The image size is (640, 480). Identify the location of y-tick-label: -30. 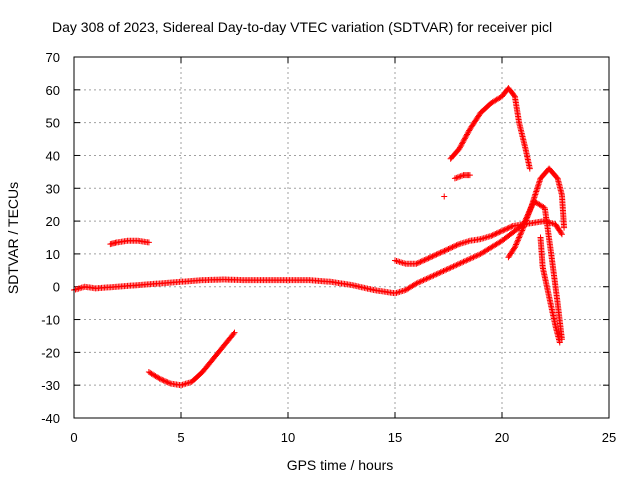
(50, 385).